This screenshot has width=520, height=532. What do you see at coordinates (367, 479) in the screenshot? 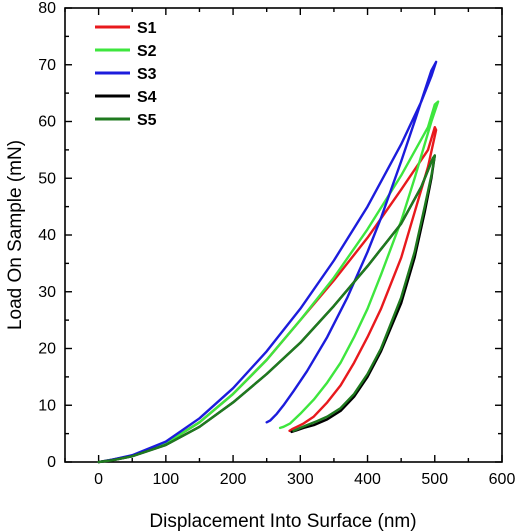
I see `x-tick-label: 400` at bounding box center [367, 479].